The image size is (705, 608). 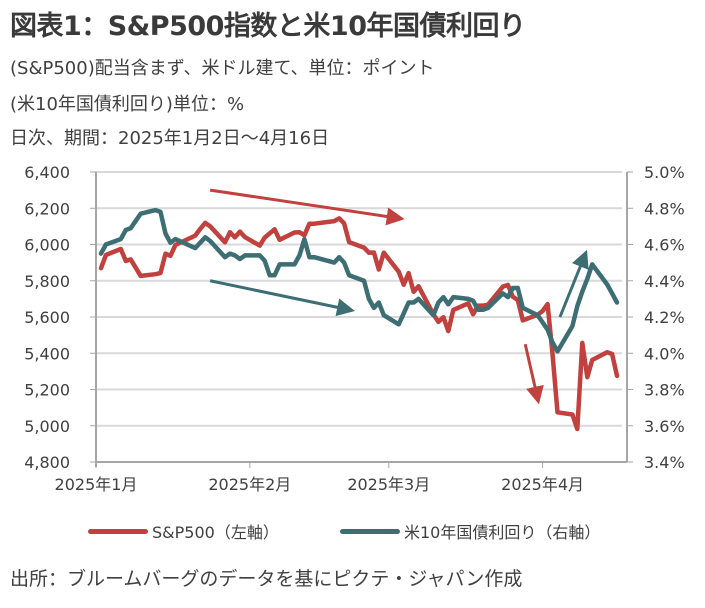 I want to click on left-axis-tick-label: 5,400, so click(x=47, y=353).